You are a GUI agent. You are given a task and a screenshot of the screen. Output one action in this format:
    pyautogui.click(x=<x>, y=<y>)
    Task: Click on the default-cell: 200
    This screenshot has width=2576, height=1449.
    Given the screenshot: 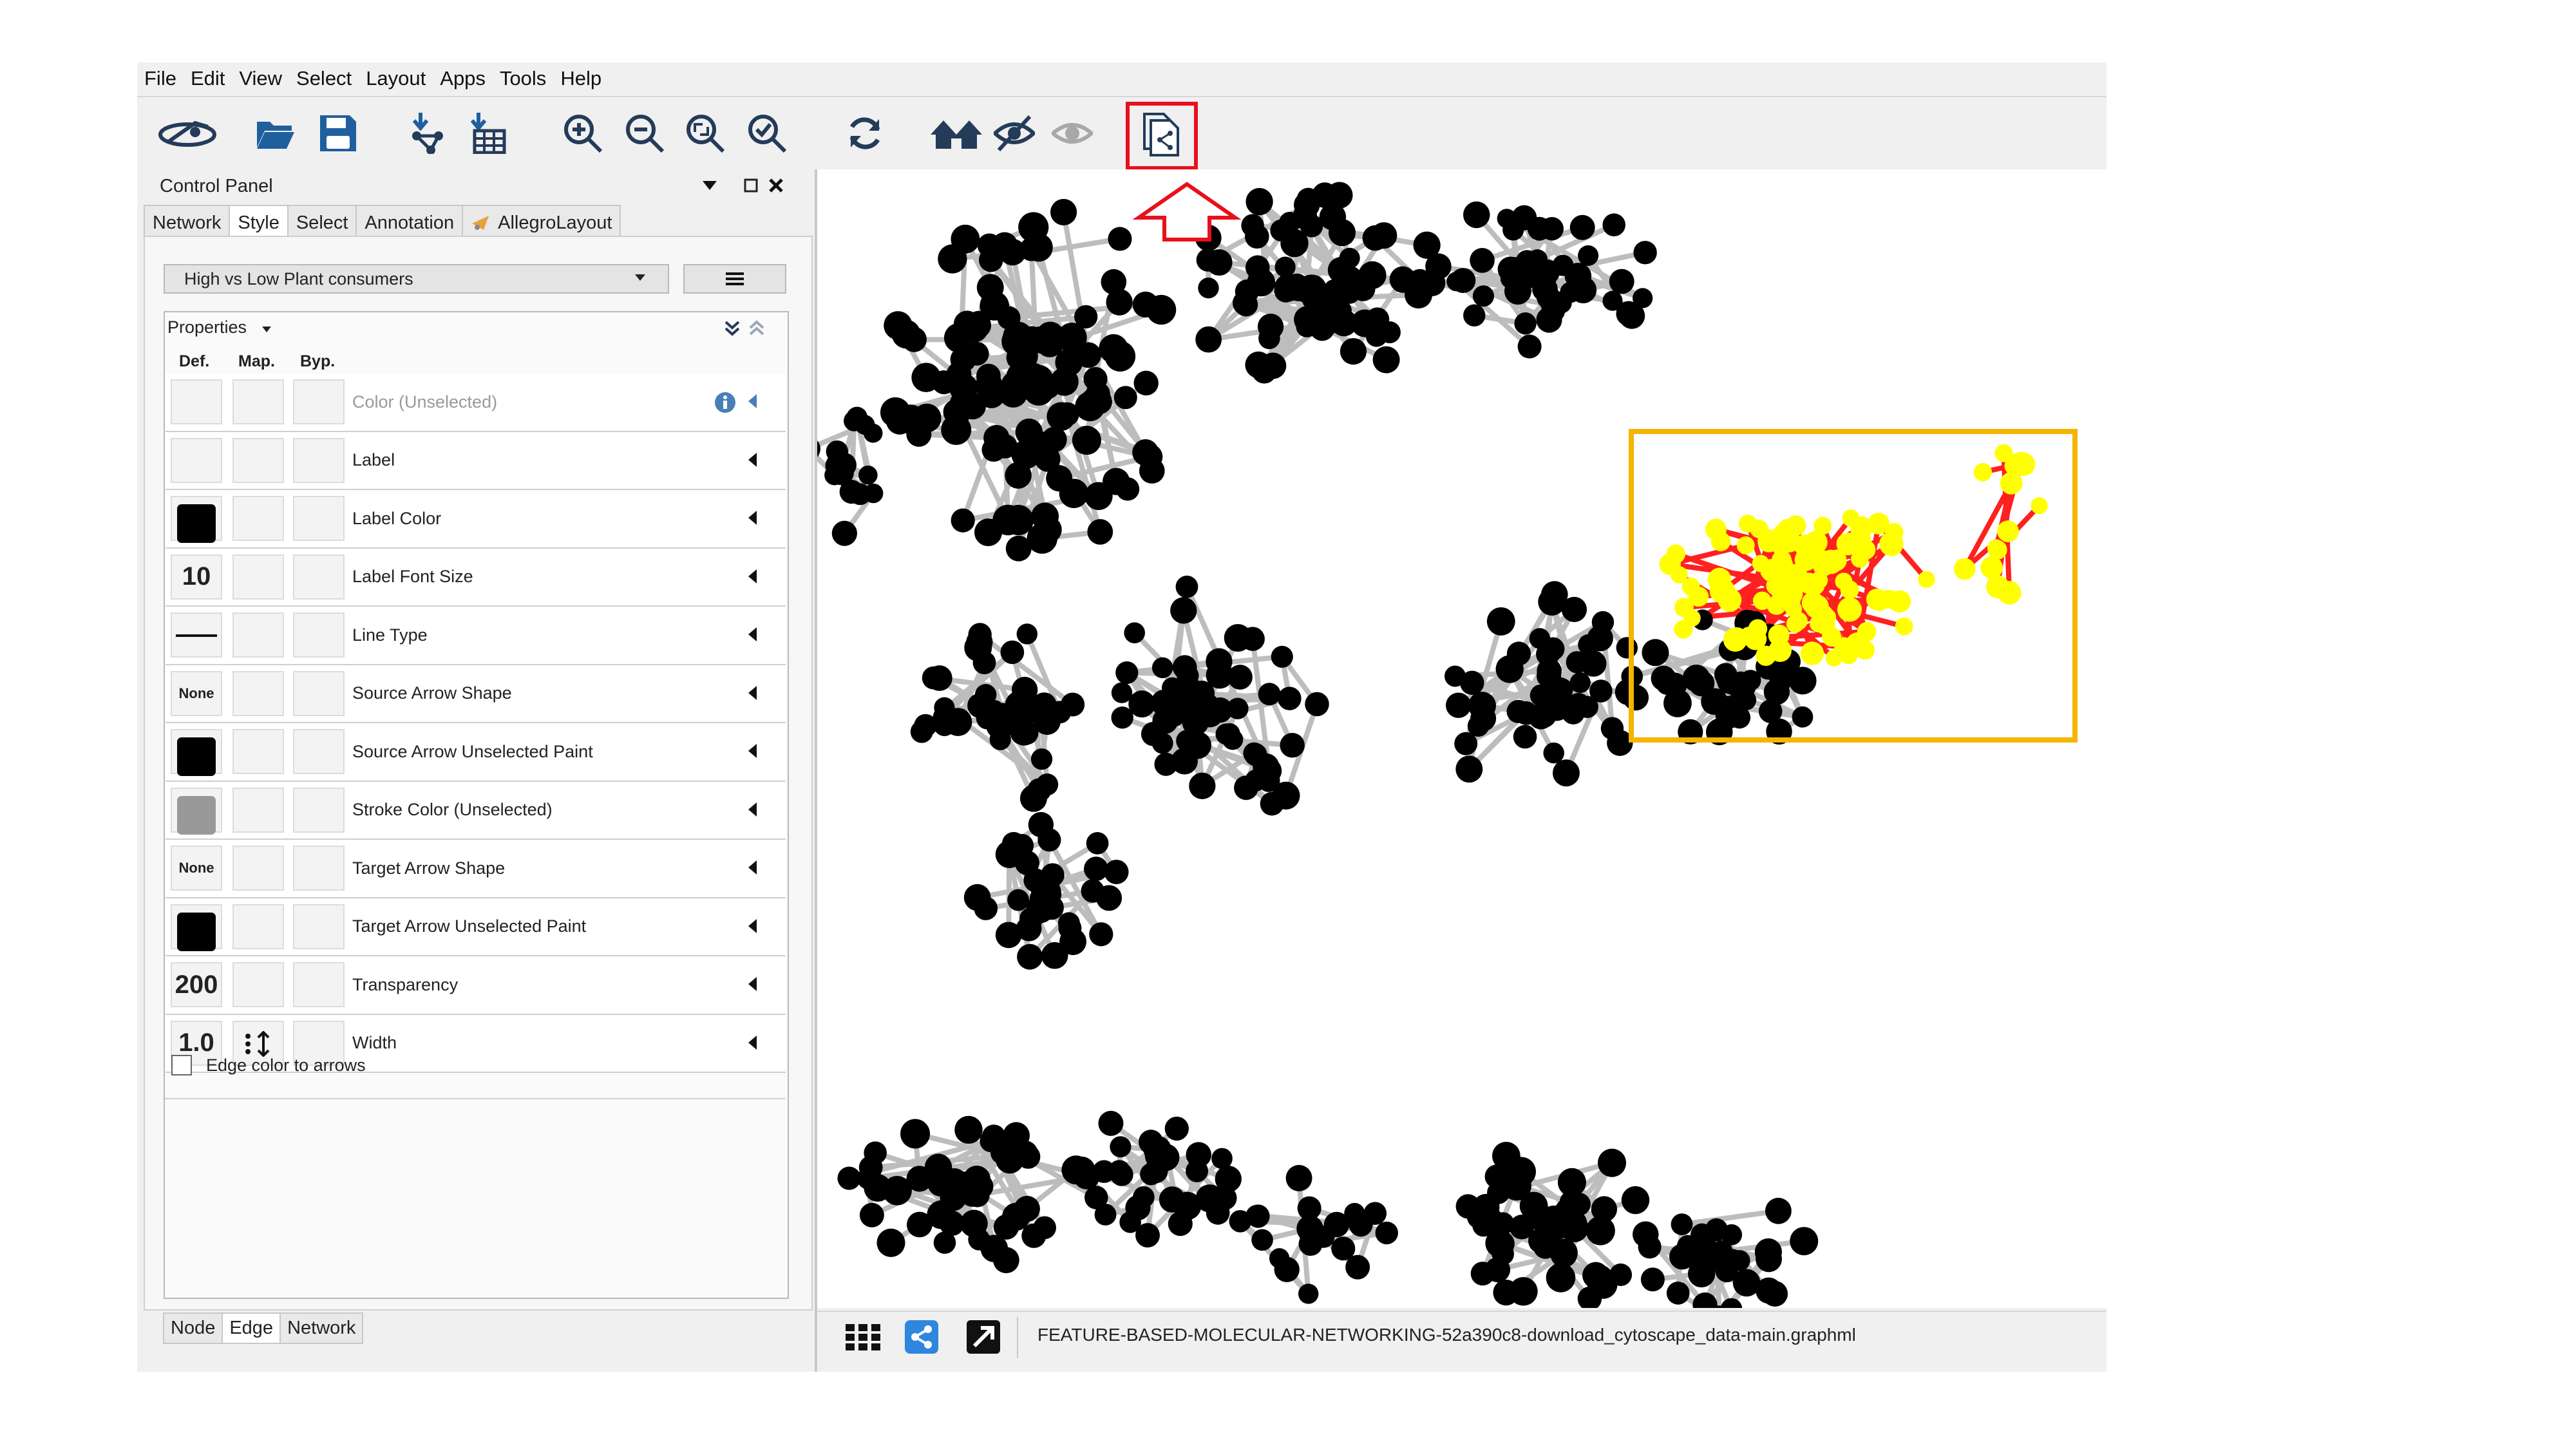 What is the action you would take?
    pyautogui.click(x=197, y=984)
    